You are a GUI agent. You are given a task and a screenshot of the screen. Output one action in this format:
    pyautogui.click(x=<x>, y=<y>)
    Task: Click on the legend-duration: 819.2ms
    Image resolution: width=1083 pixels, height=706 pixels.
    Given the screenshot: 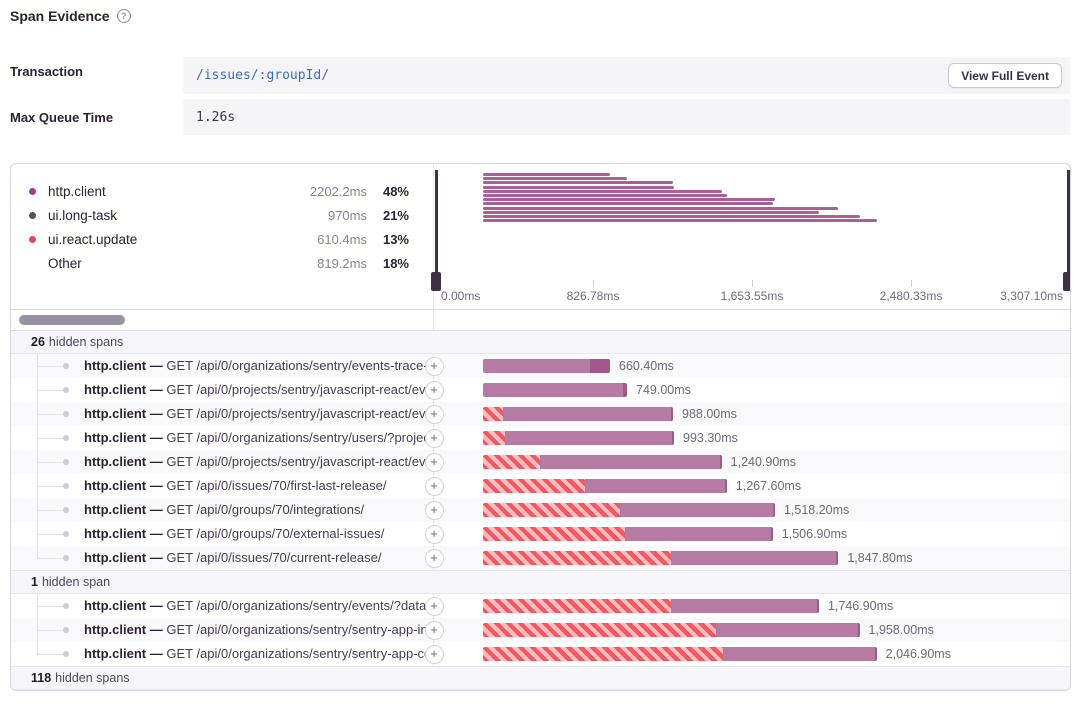 What is the action you would take?
    pyautogui.click(x=342, y=263)
    